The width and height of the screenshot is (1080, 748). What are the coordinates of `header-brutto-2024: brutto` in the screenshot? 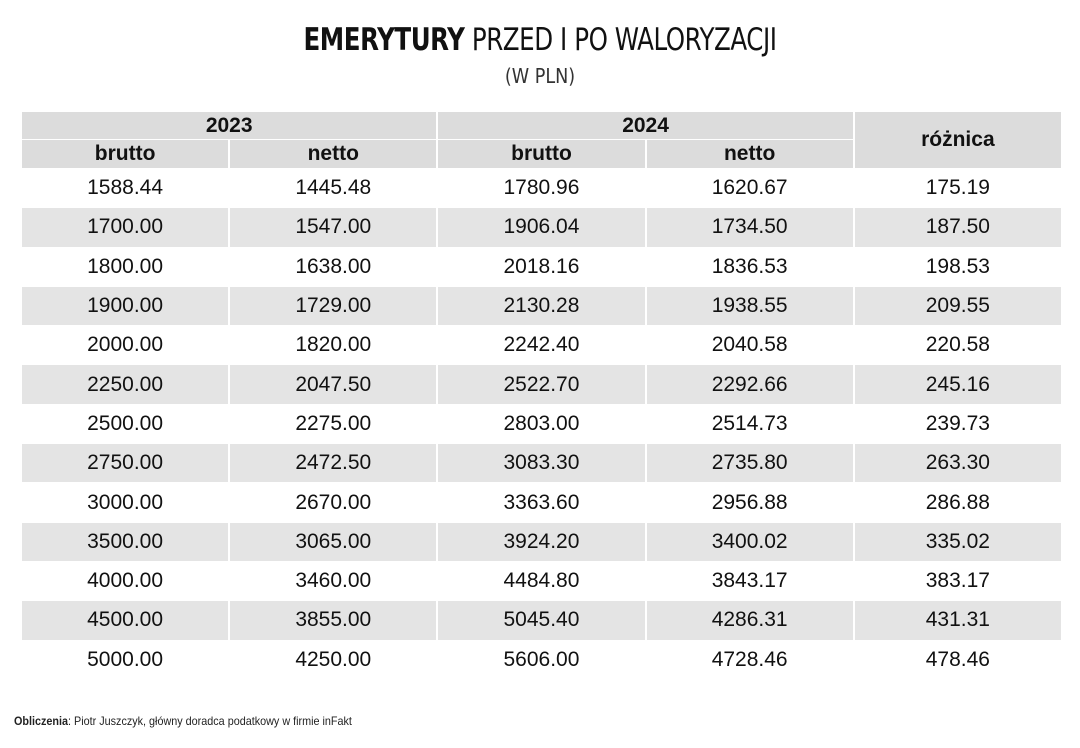 It's located at (541, 154).